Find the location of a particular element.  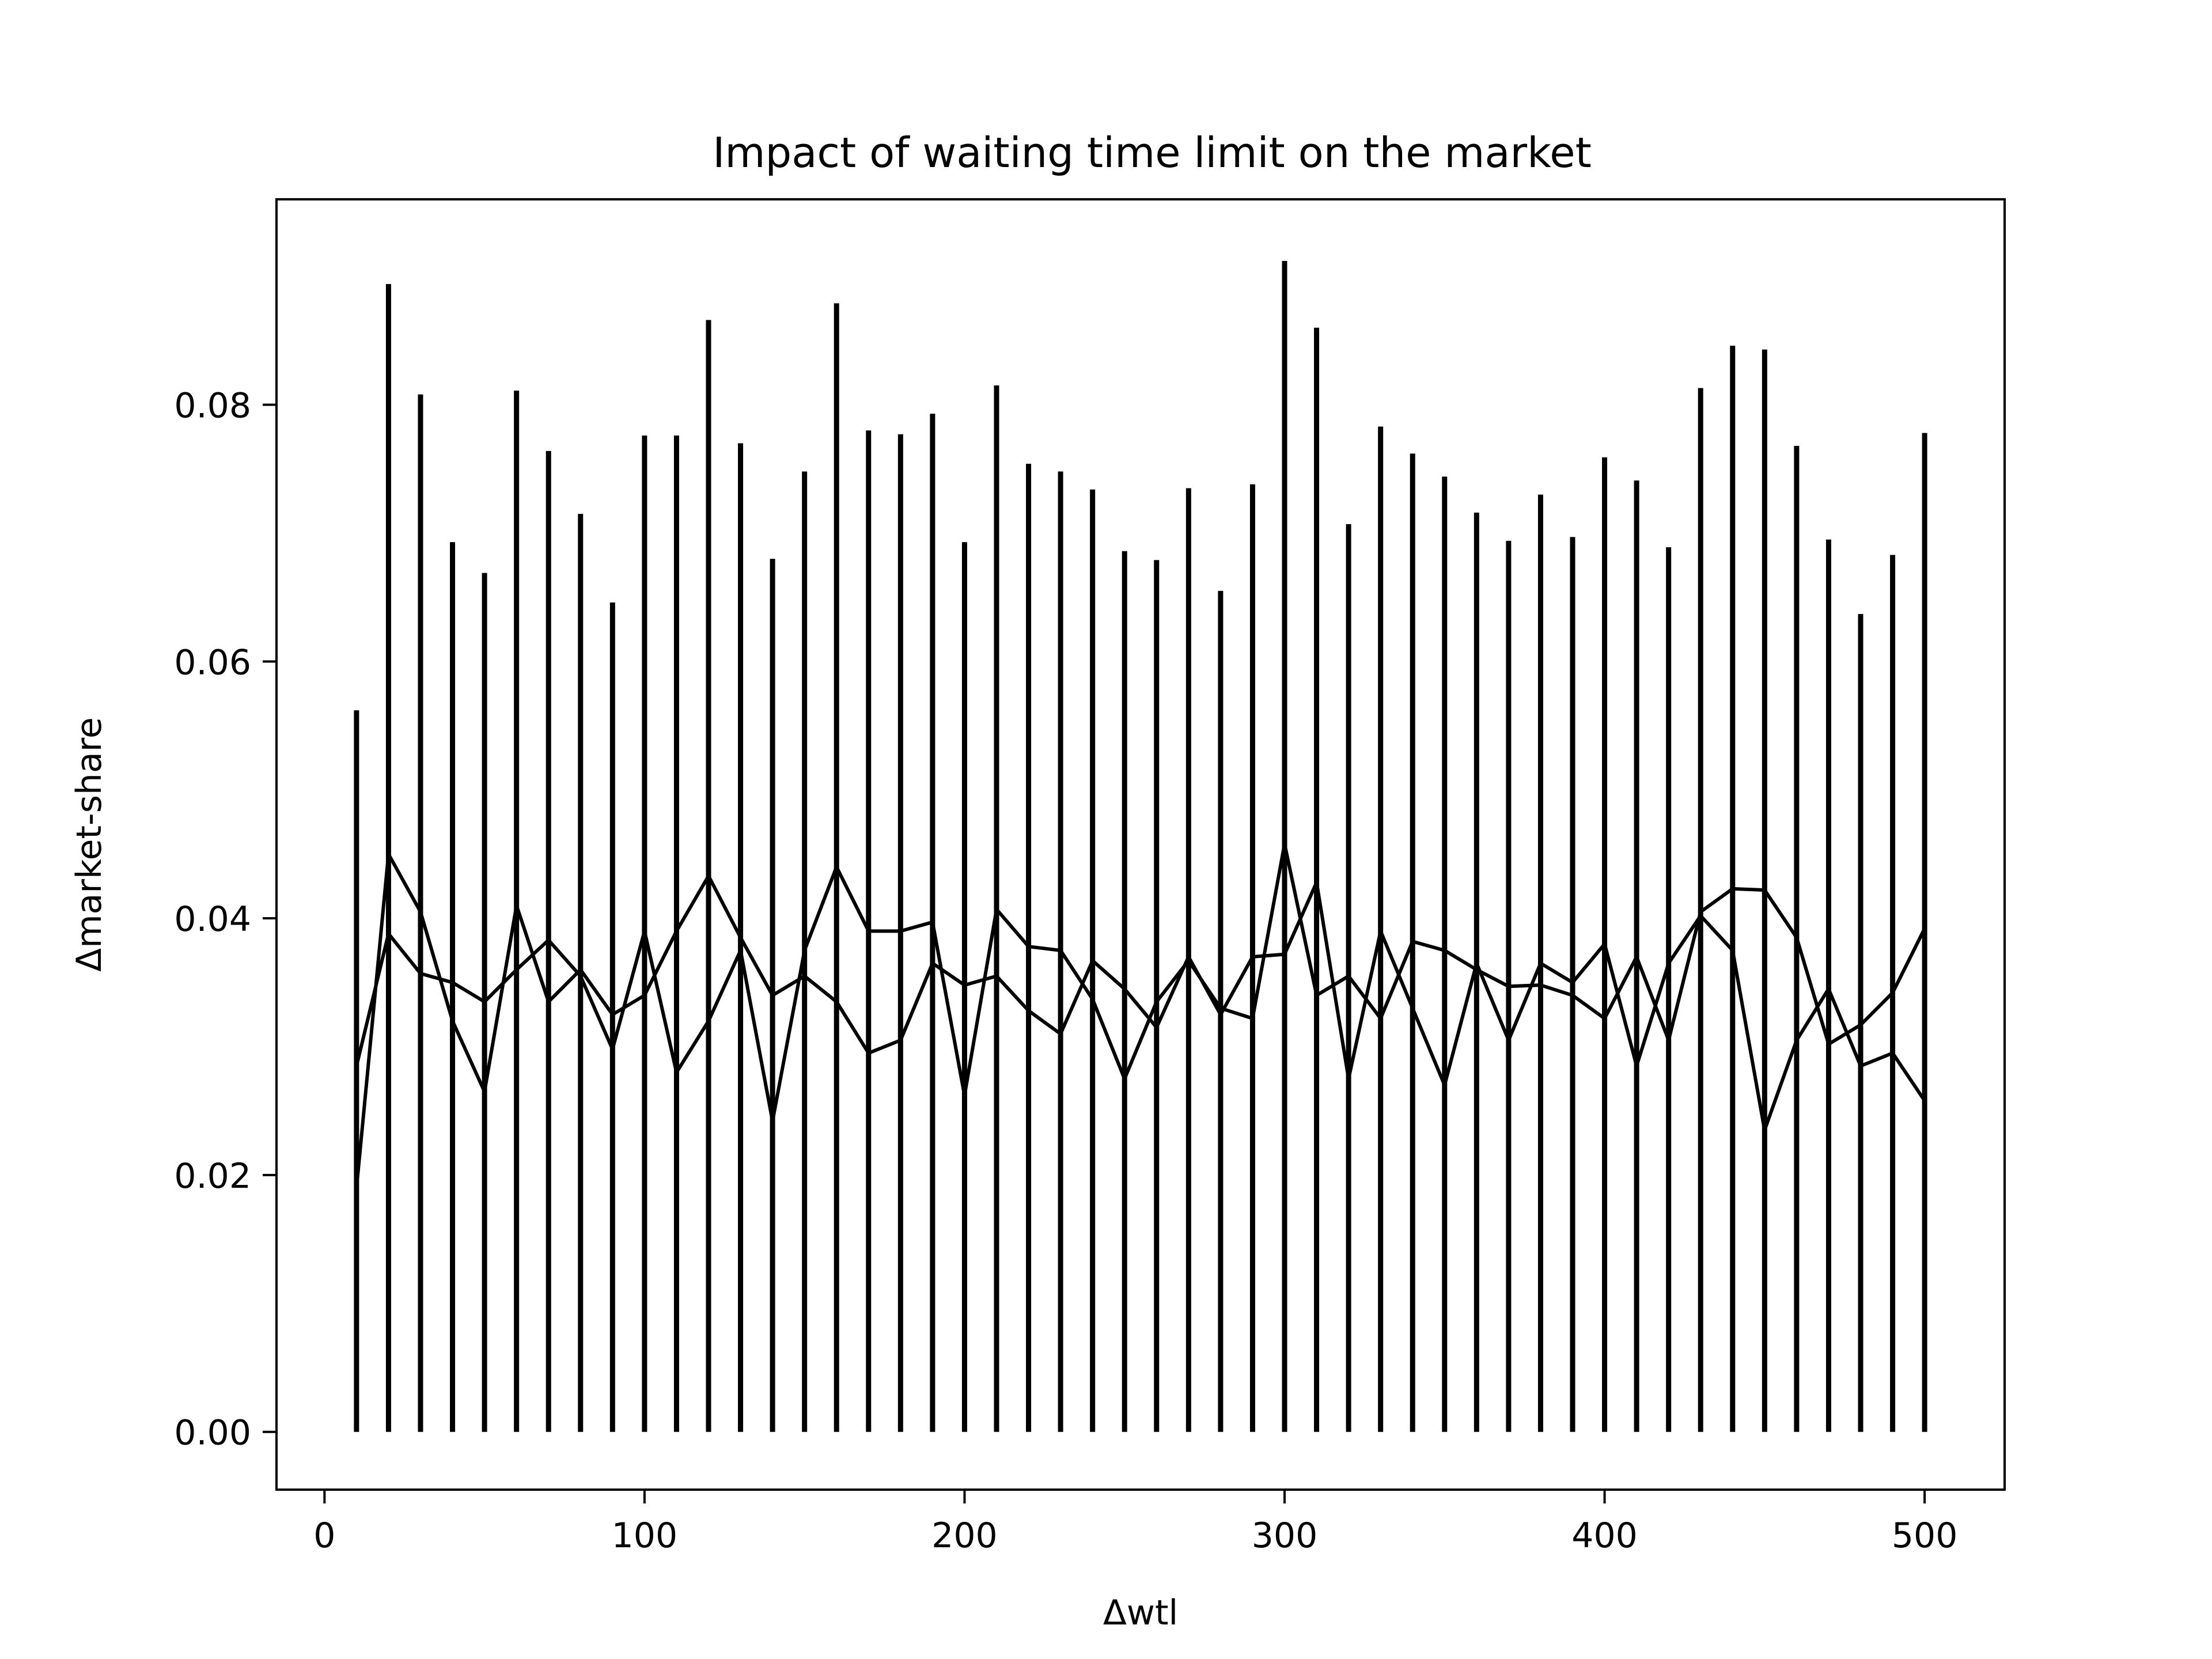

y-axis: 0.00 0.02 0.04 0.06 0.08 is located at coordinates (225, 919).